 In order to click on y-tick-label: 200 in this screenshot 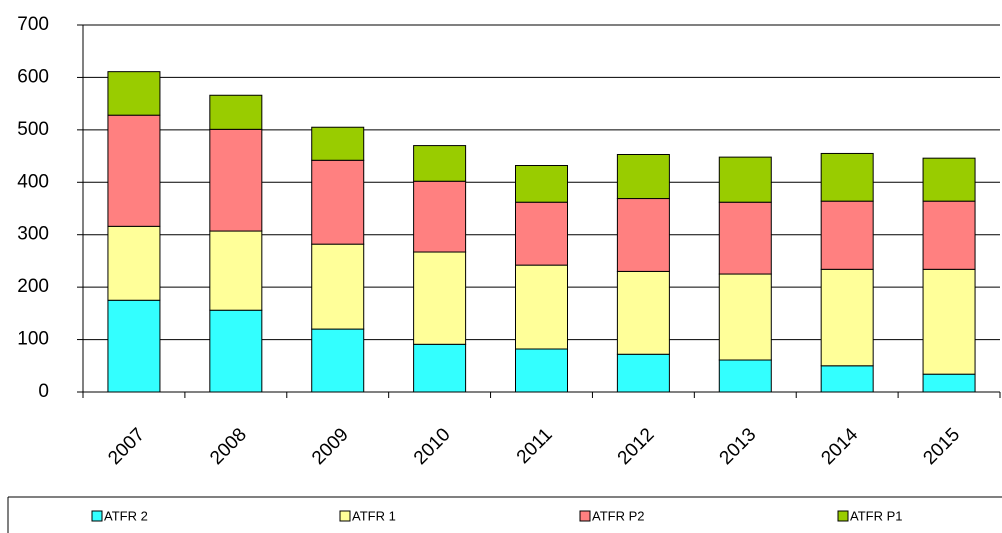, I will do `click(33, 286)`.